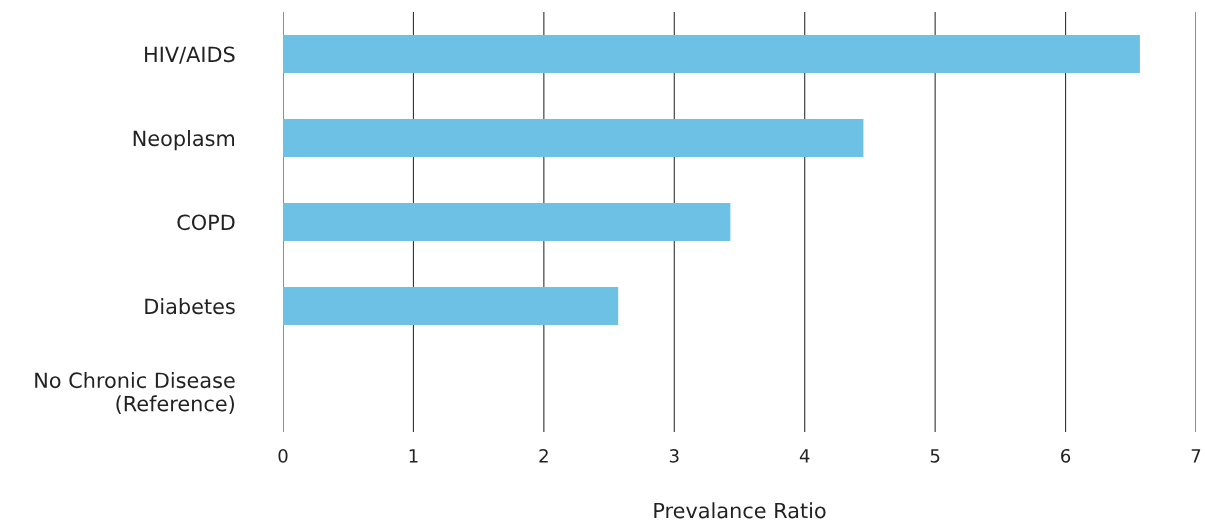  I want to click on x-tick-label: 1, so click(413, 456).